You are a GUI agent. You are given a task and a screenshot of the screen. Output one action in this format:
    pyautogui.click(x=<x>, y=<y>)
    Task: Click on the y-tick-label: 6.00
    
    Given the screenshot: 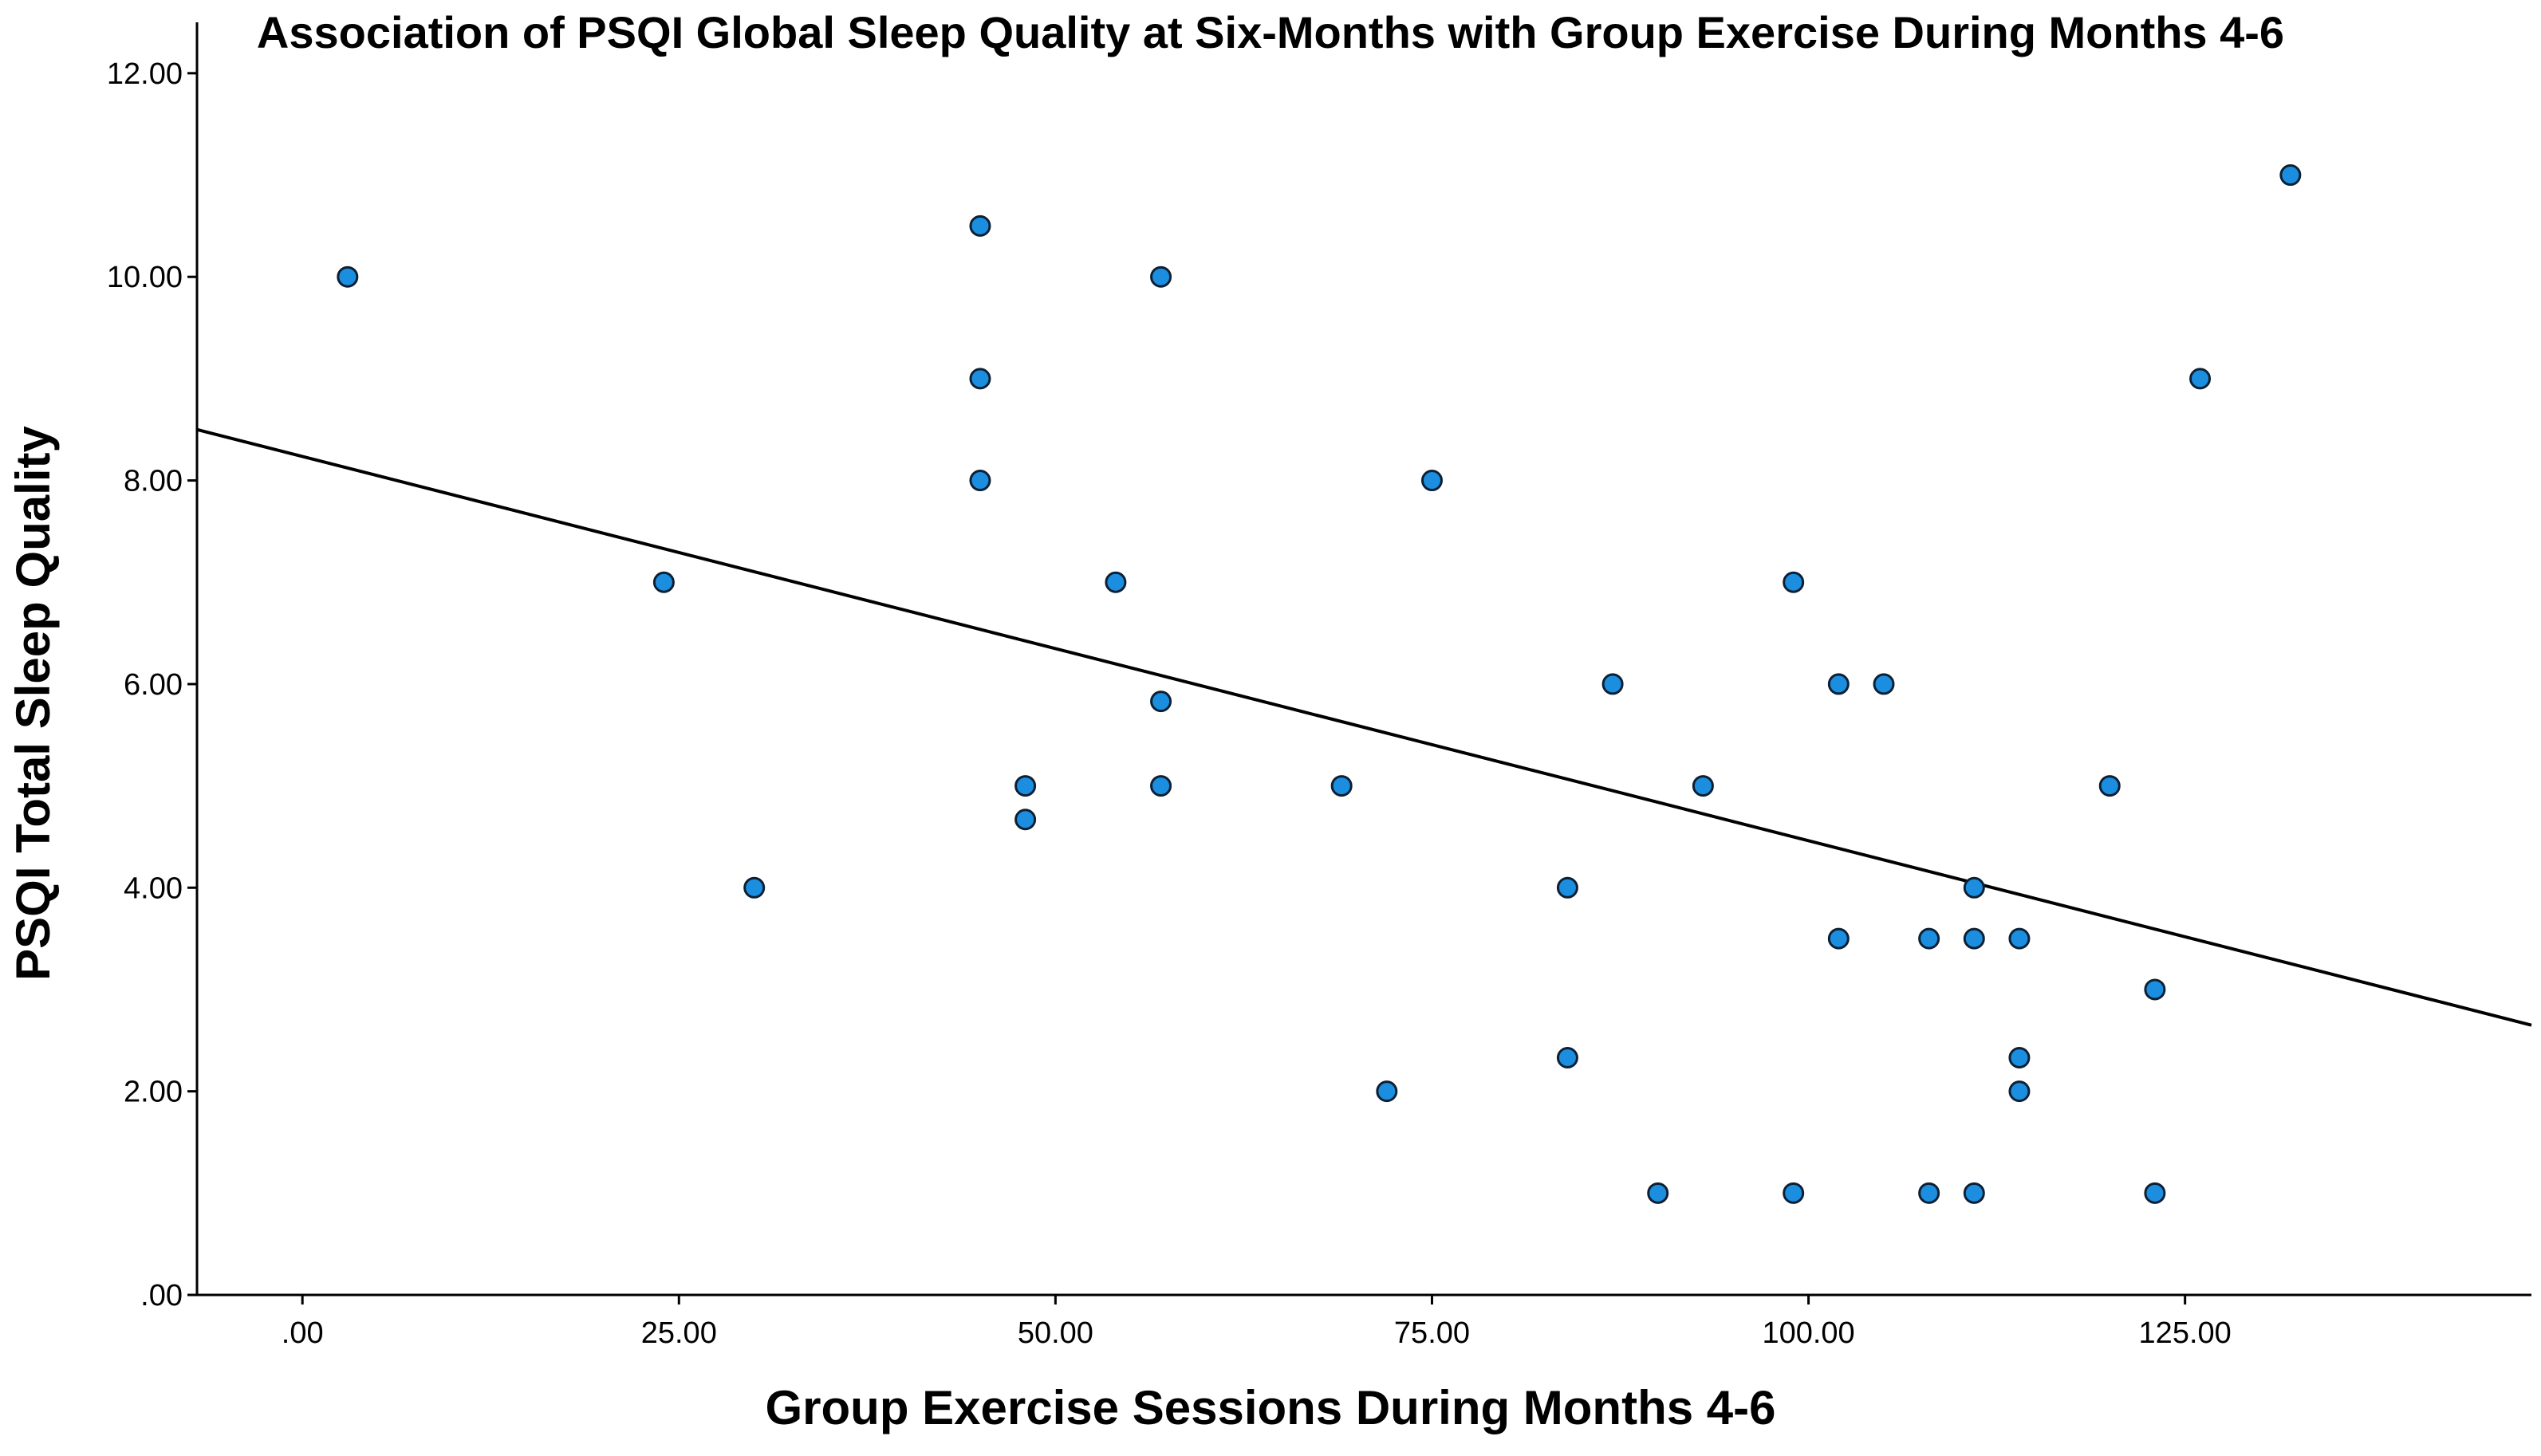 What is the action you would take?
    pyautogui.click(x=153, y=685)
    